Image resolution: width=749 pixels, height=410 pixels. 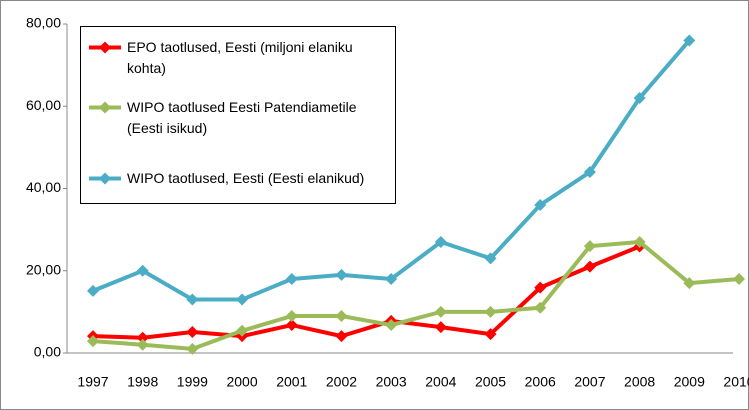 I want to click on legend-label: WIPO taotlused, Eesti (Eesti elanikud), so click(x=246, y=178).